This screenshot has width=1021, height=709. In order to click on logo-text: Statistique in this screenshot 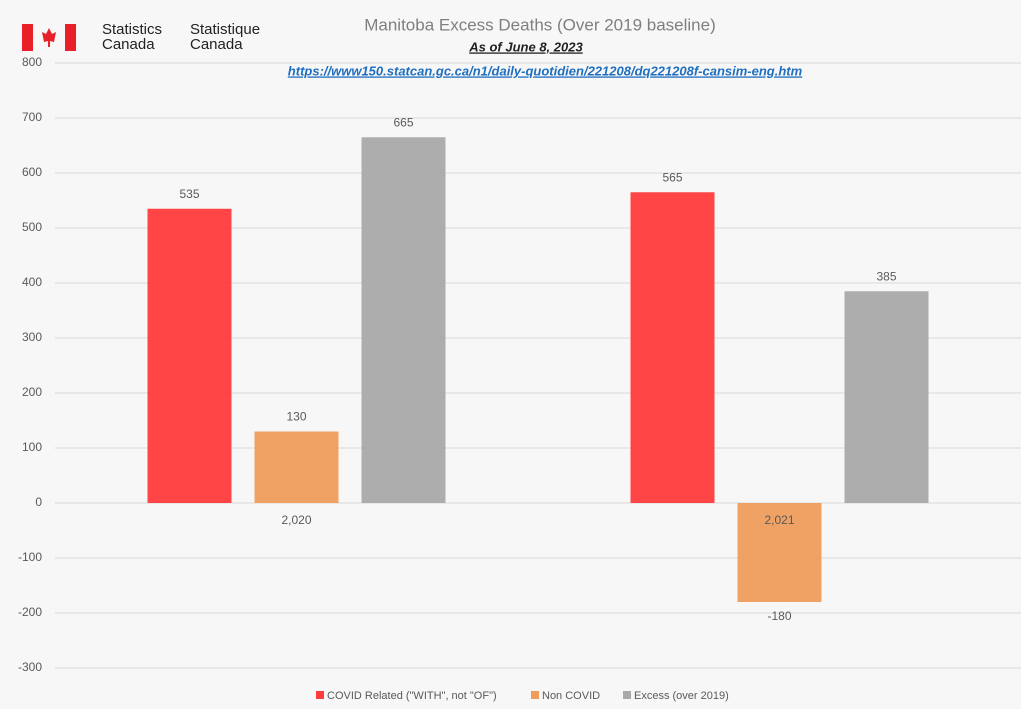, I will do `click(225, 29)`.